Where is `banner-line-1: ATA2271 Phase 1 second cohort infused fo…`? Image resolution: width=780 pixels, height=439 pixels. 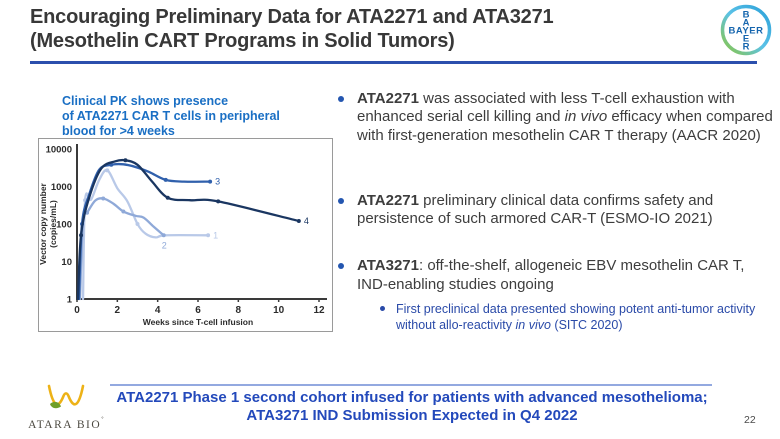 banner-line-1: ATA2271 Phase 1 second cohort infused fo… is located at coordinates (412, 397).